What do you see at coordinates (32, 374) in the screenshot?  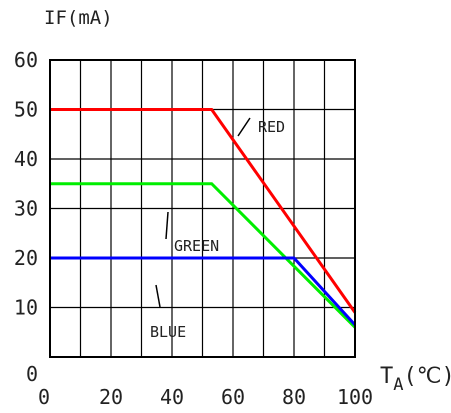 I see `y-tick-label: 0` at bounding box center [32, 374].